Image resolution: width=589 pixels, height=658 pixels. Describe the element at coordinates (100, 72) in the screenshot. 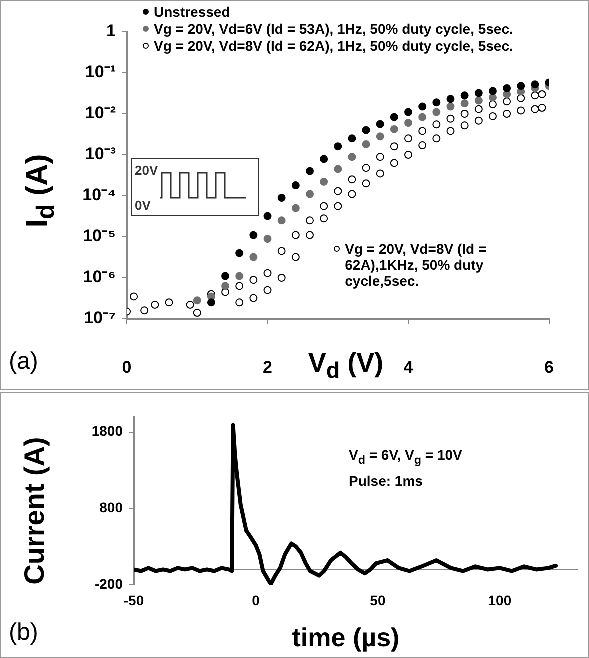

I see `y-tick-label: 10⁻¹` at that location.